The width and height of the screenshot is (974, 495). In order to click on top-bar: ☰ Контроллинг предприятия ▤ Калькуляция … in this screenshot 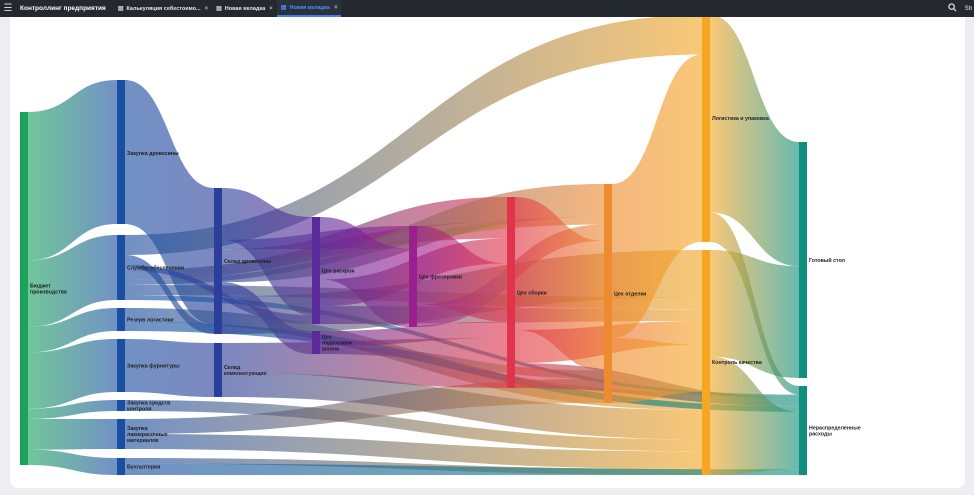, I will do `click(487, 8)`.